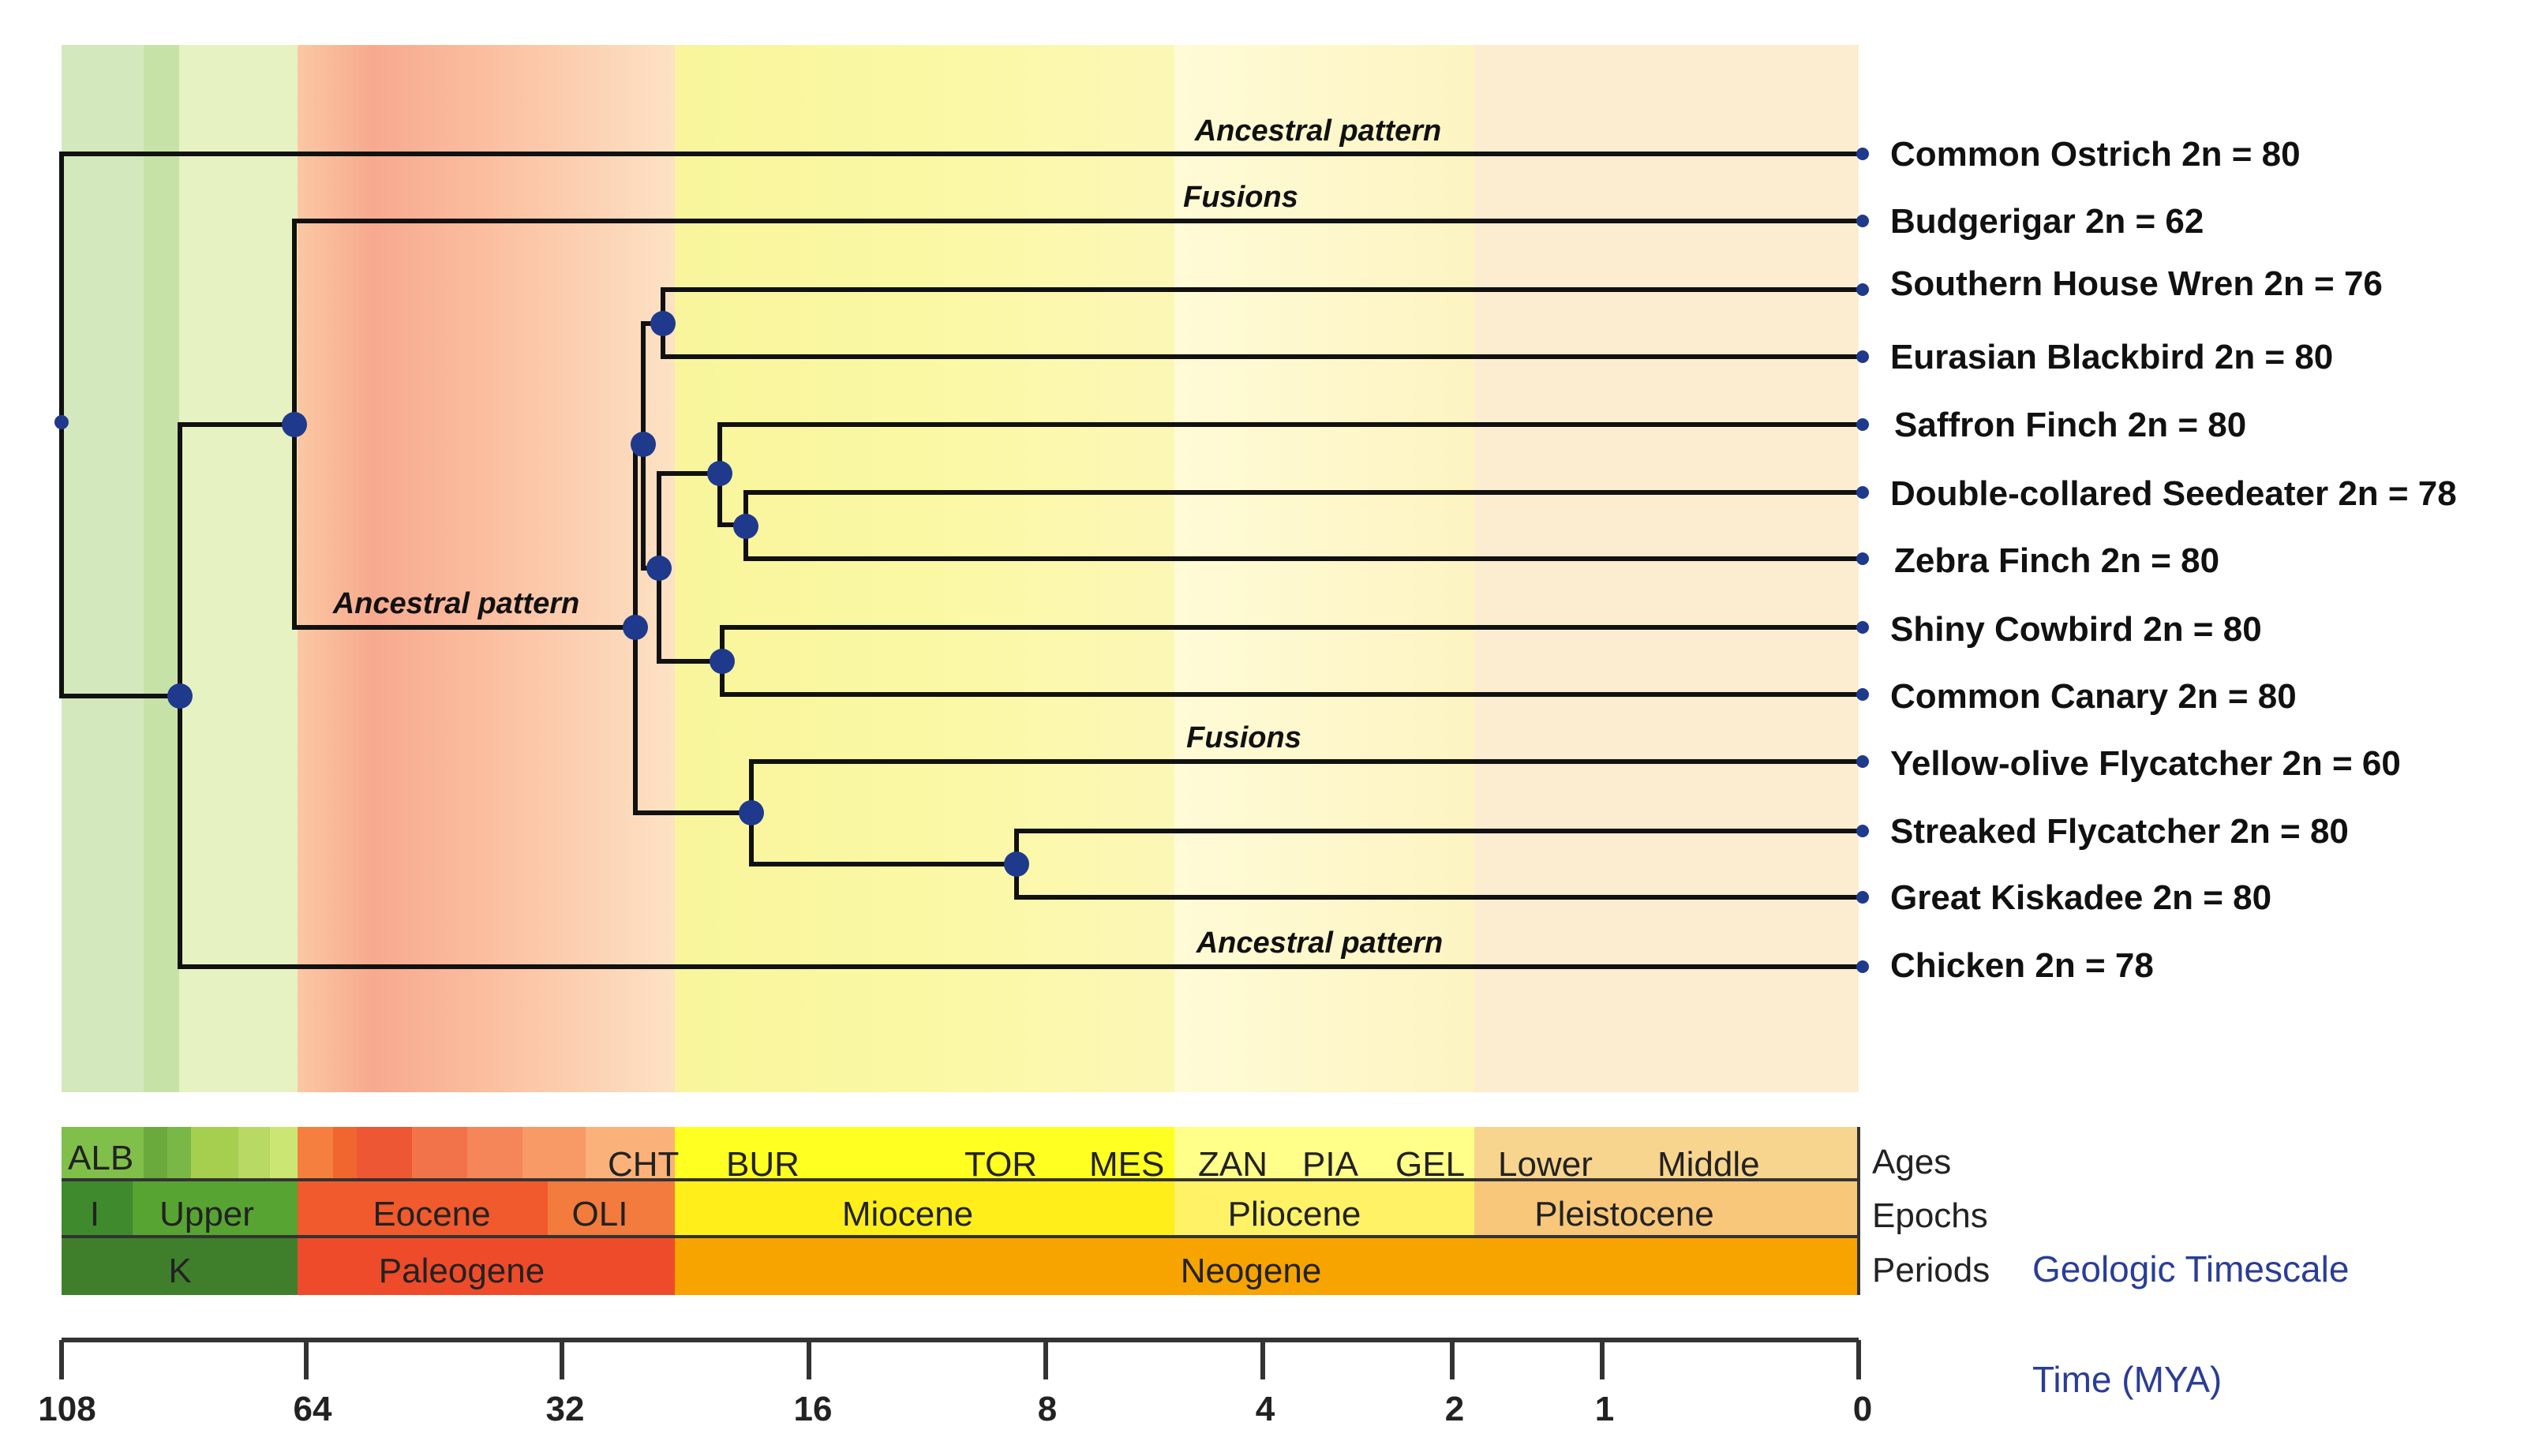 This screenshot has width=2524, height=1456. I want to click on axis-tick-label: 32, so click(565, 1409).